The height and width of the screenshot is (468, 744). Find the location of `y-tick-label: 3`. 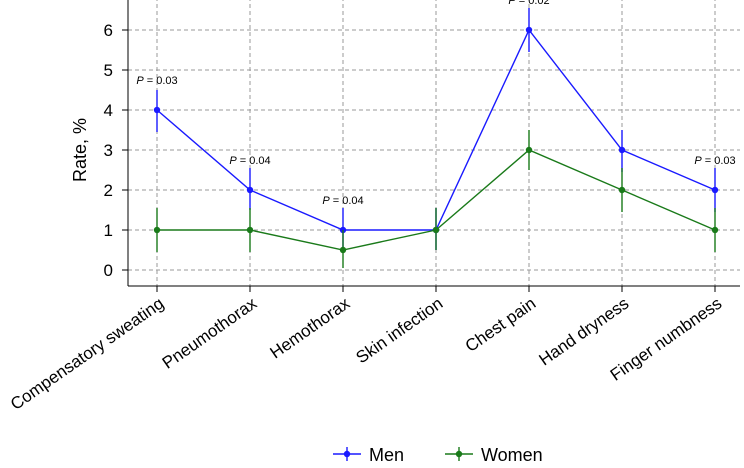

y-tick-label: 3 is located at coordinates (108, 150).